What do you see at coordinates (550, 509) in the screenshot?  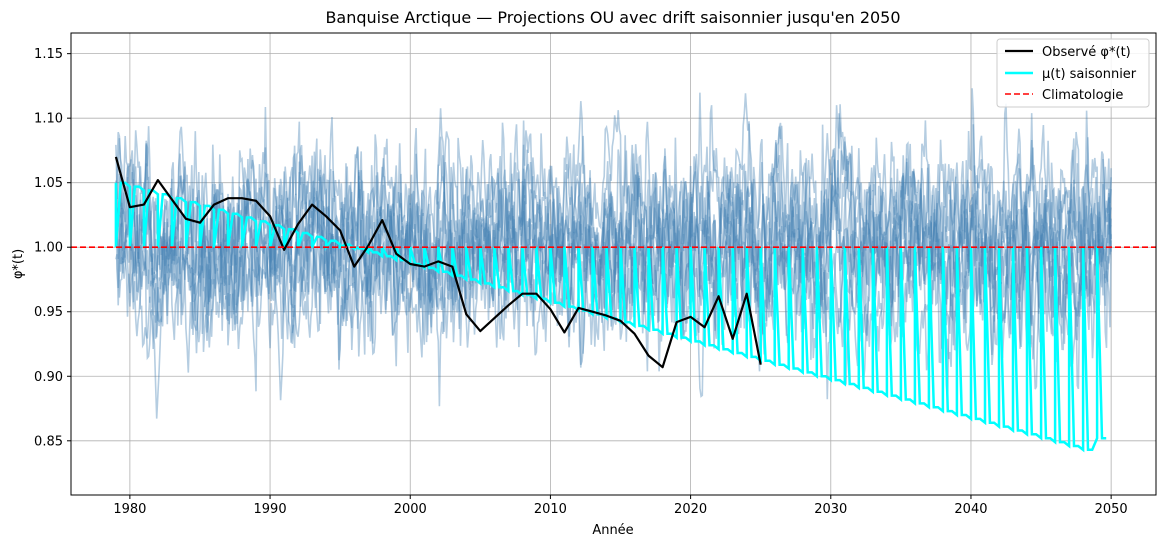 I see `x-tick-label: 2010` at bounding box center [550, 509].